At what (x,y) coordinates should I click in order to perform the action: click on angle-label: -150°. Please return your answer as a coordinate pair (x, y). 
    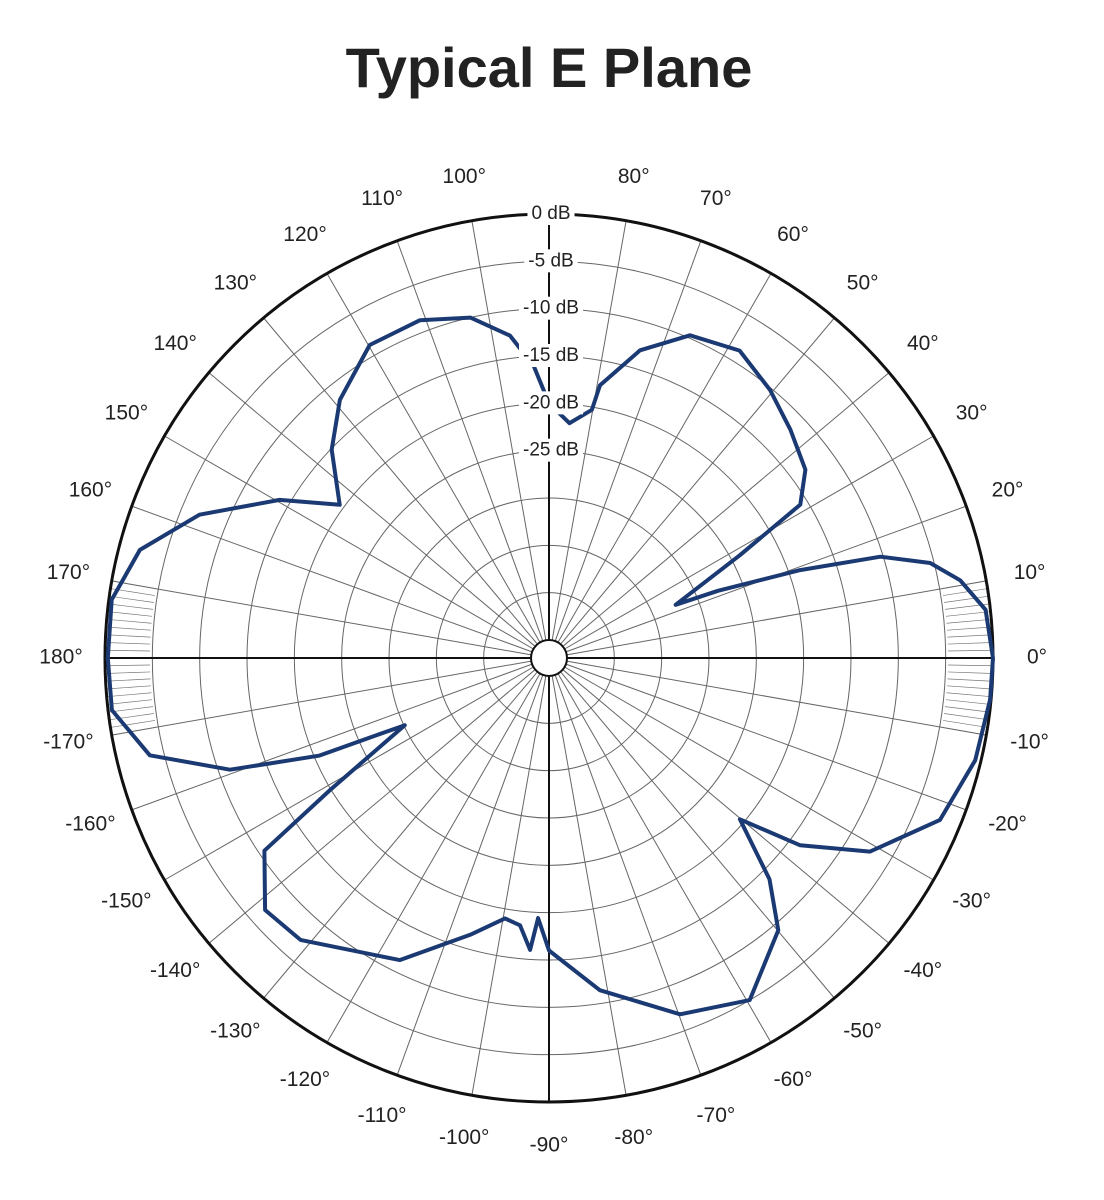
    Looking at the image, I should click on (126, 901).